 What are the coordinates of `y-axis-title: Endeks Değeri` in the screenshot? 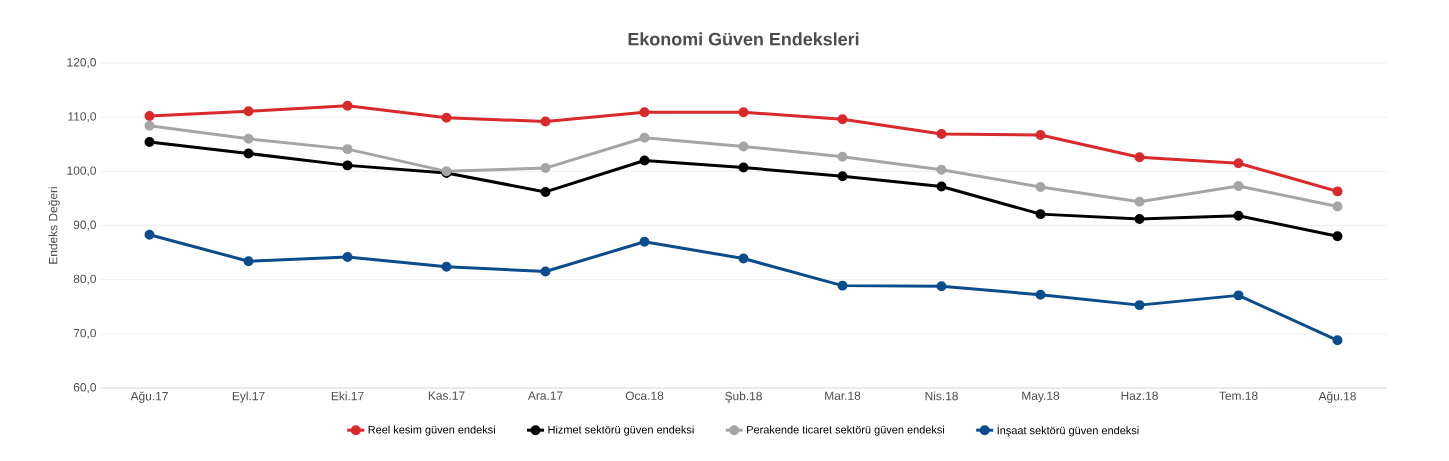 It's located at (54, 225).